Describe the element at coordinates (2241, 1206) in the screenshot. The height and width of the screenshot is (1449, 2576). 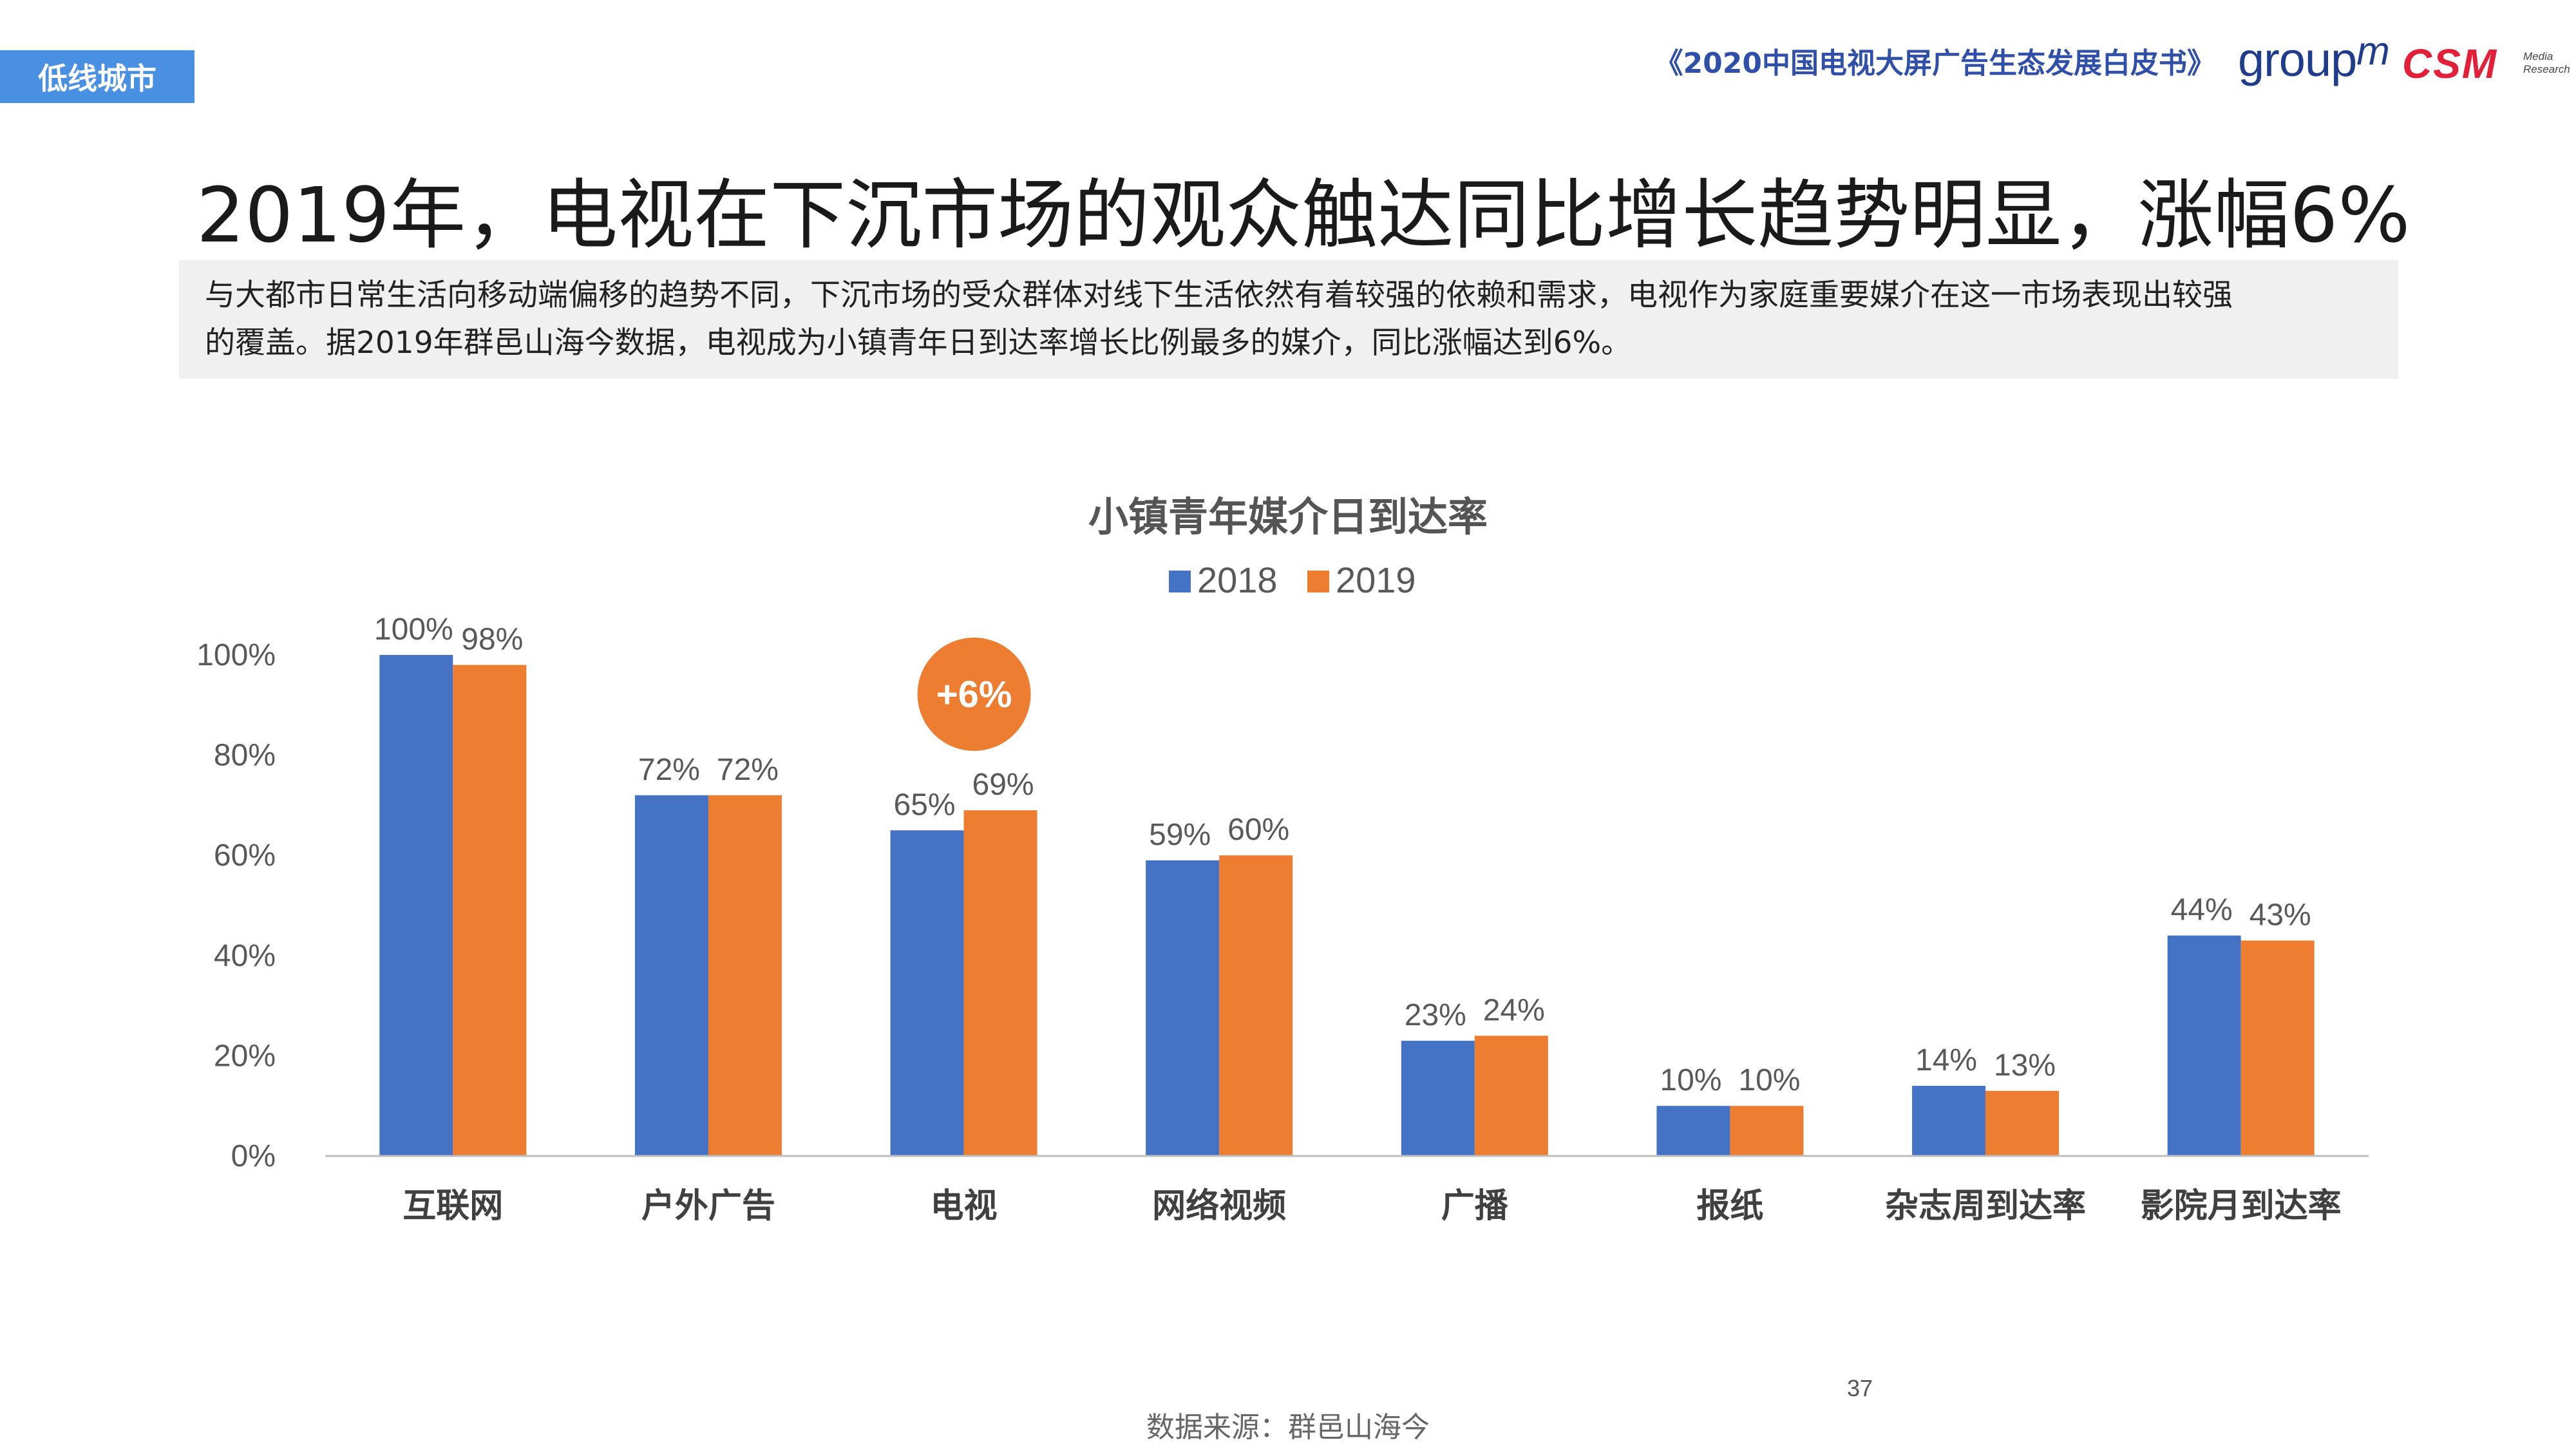
I see `x-tick-label: 影院月到达率` at that location.